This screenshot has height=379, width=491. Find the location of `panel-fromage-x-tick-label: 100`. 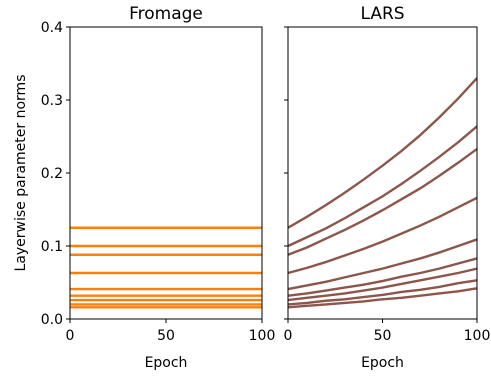

panel-fromage-x-tick-label: 100 is located at coordinates (262, 336).